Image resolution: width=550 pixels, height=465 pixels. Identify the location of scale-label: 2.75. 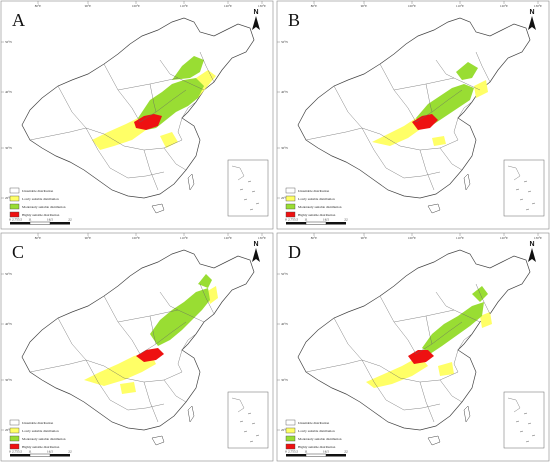
(291, 220).